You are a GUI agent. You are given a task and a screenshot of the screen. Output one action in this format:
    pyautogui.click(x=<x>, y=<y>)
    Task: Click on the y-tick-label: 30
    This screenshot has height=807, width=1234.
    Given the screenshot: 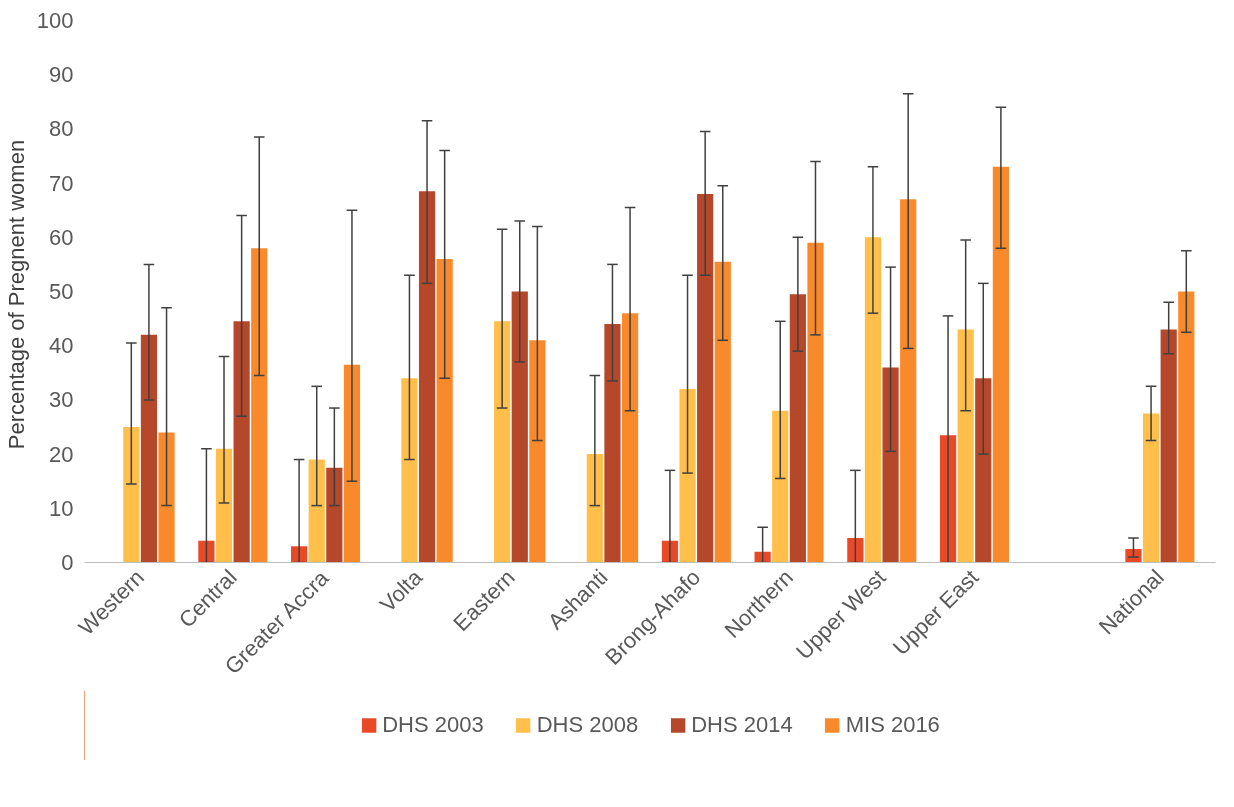 What is the action you would take?
    pyautogui.click(x=61, y=400)
    